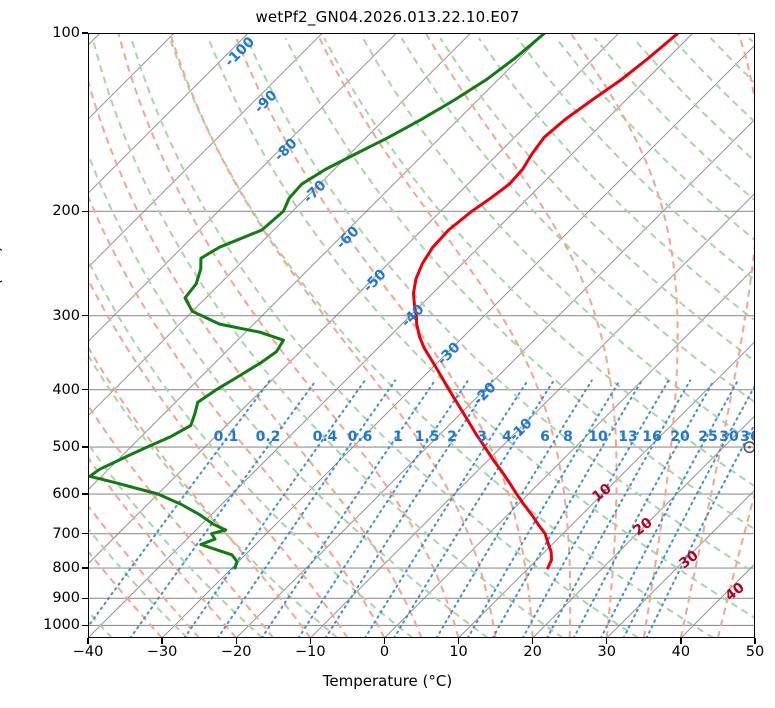 Image resolution: width=775 pixels, height=708 pixels. Describe the element at coordinates (360, 437) in the screenshot. I see `mixing-ratio-label: 0.6` at that location.